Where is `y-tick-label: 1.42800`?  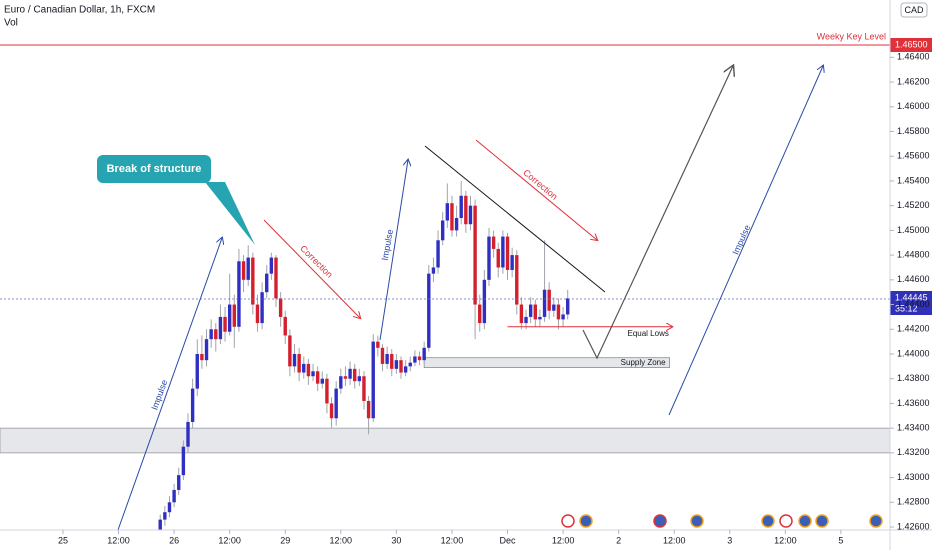
y-tick-label: 1.42800 is located at coordinates (913, 502).